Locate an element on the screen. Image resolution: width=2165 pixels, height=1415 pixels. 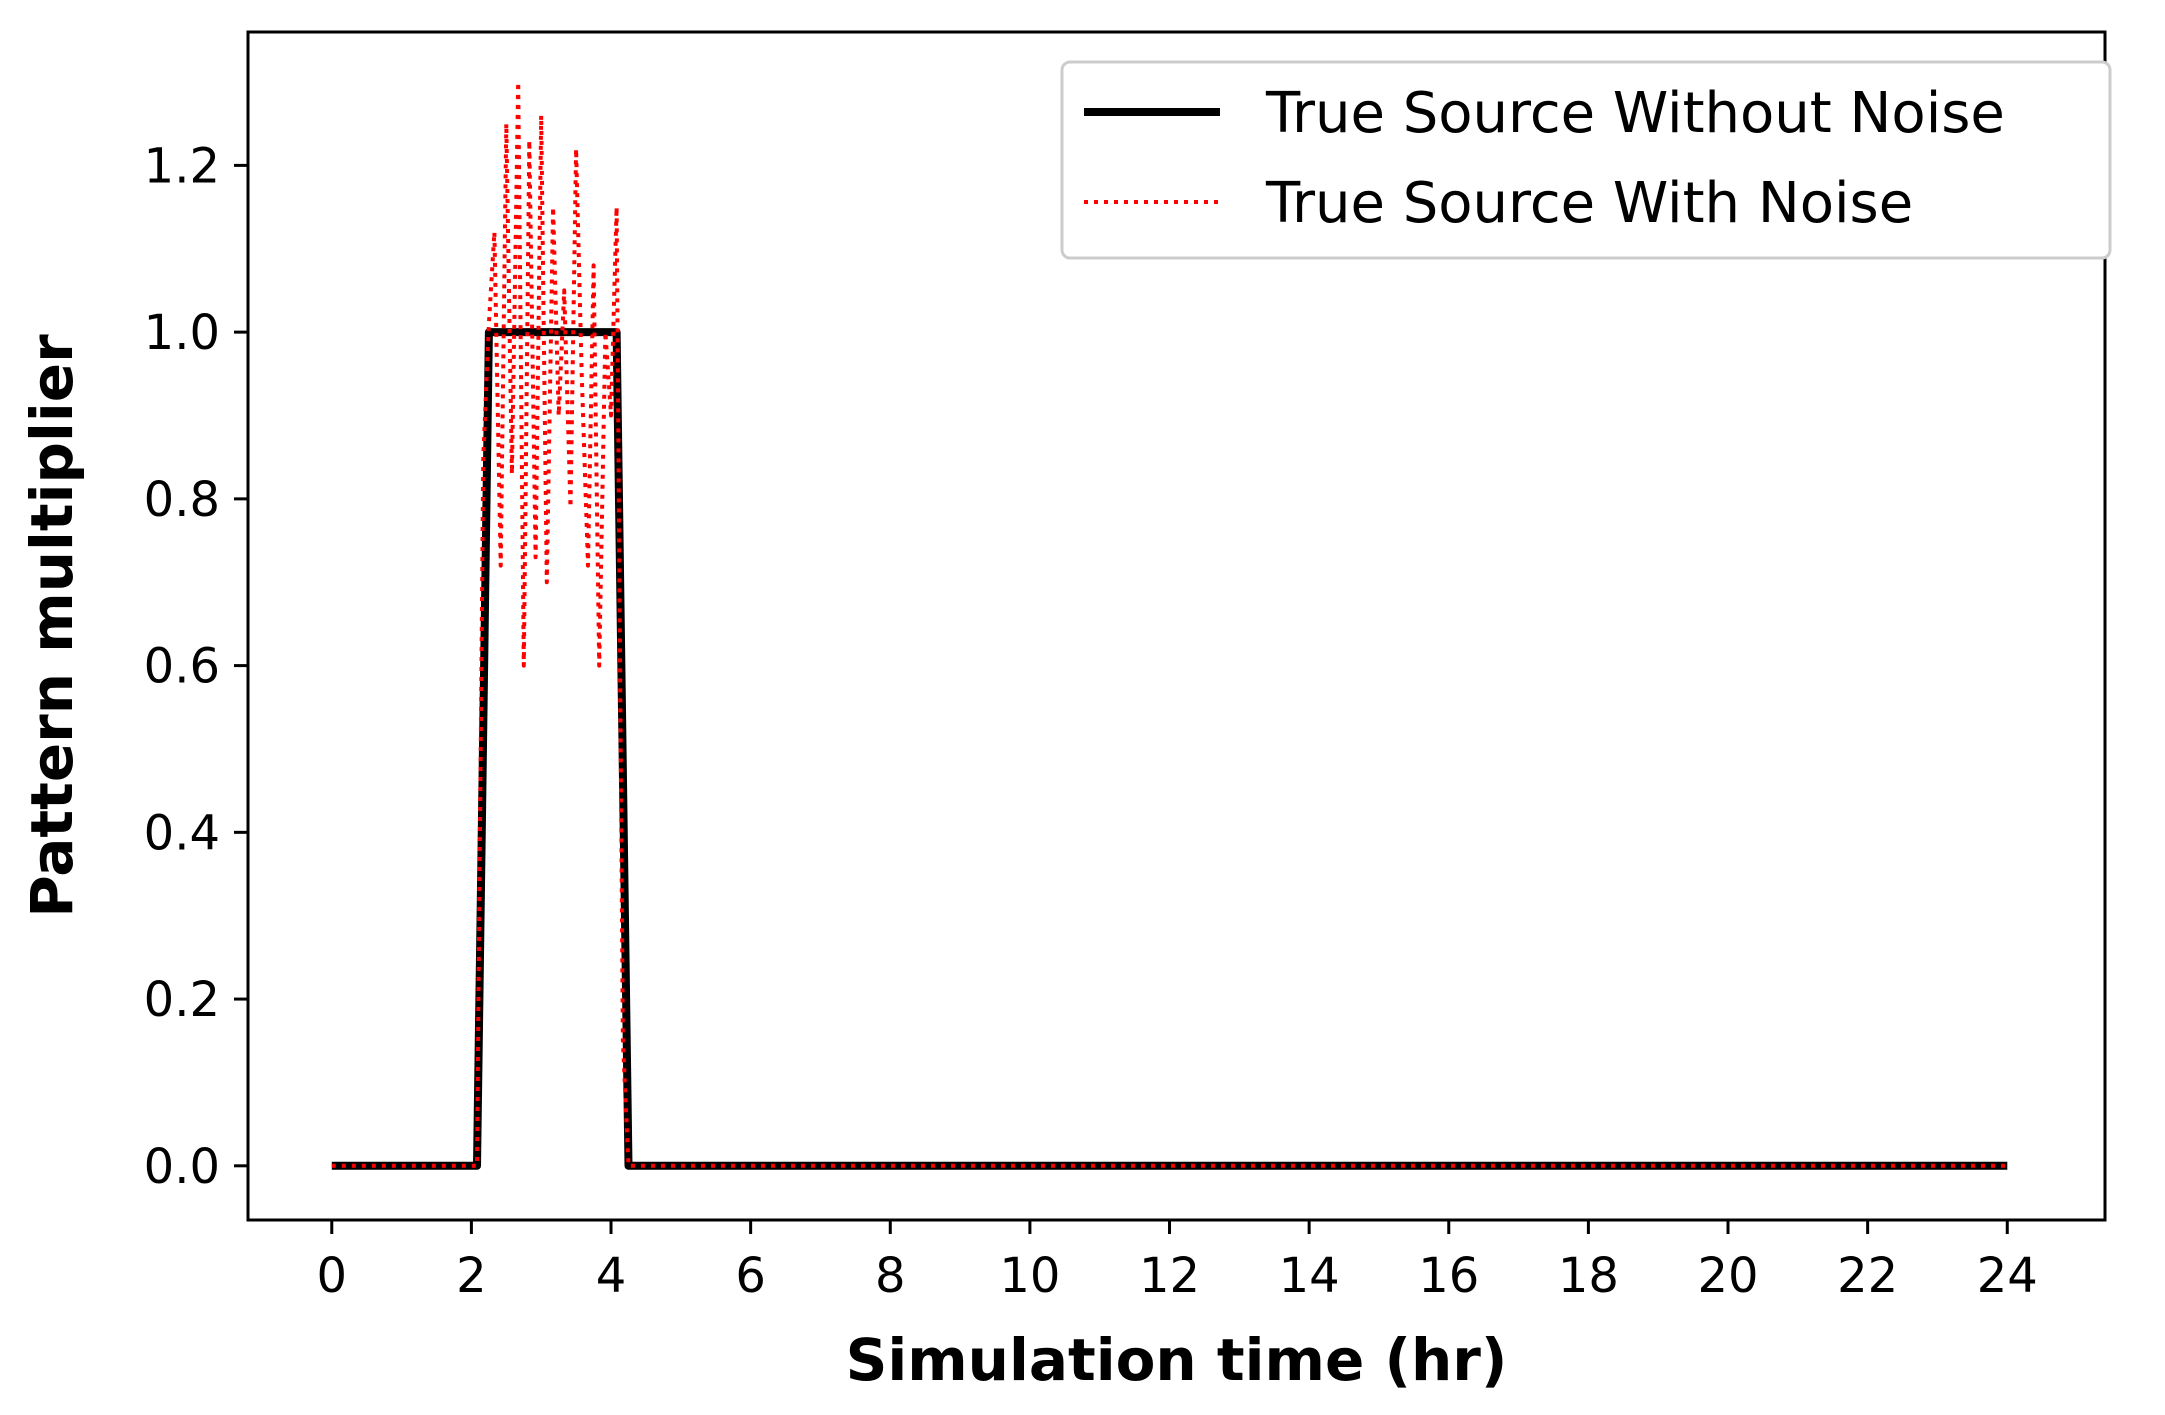
x-axis-label: Simulation time (hr) is located at coordinates (1177, 1360).